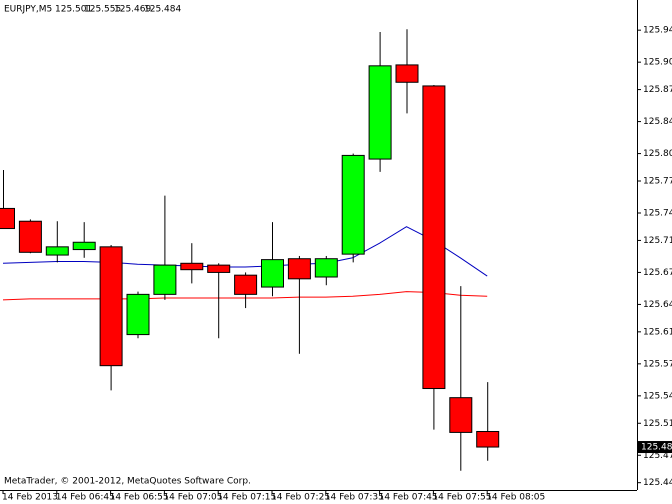 This screenshot has width=672, height=504. Describe the element at coordinates (657, 31) in the screenshot. I see `y-tick-label: 125.940` at that location.